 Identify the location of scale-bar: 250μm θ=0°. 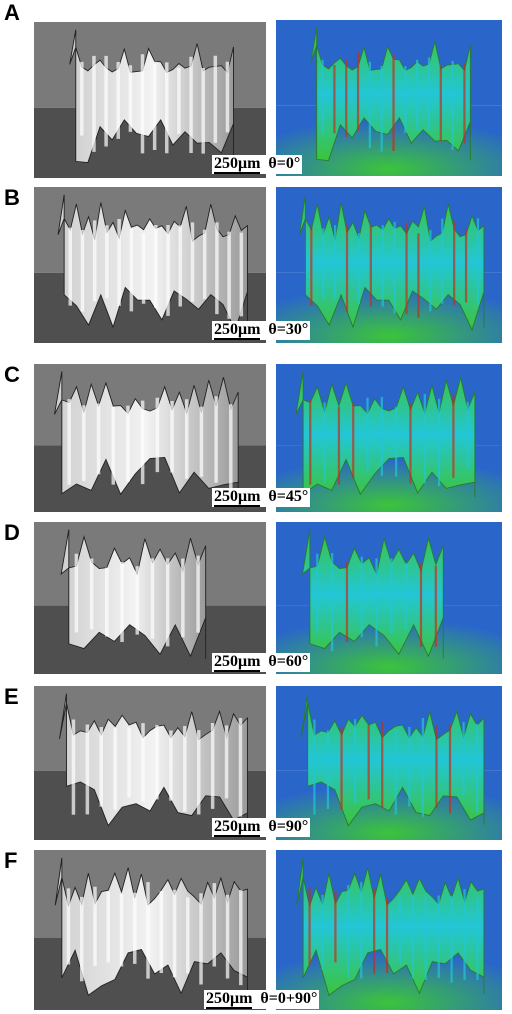
(257, 164).